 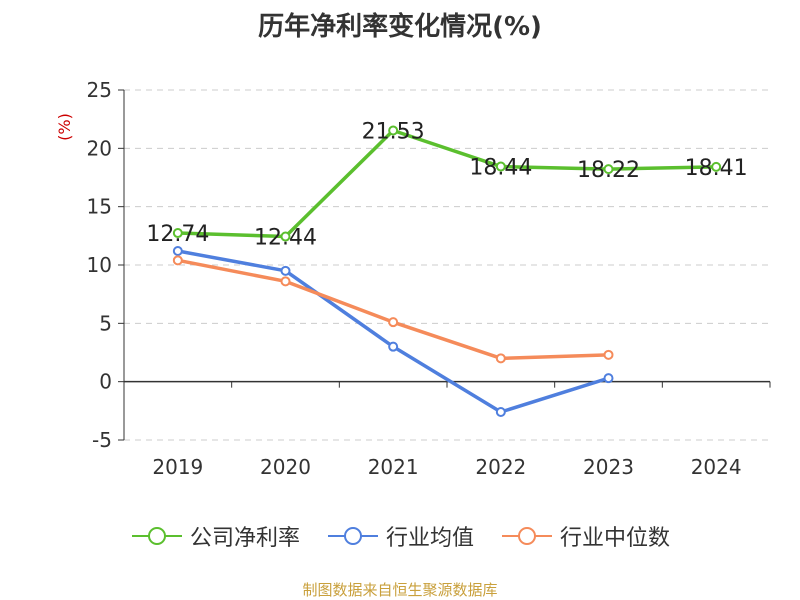 What do you see at coordinates (102, 440) in the screenshot?
I see `y-tick-label: -5` at bounding box center [102, 440].